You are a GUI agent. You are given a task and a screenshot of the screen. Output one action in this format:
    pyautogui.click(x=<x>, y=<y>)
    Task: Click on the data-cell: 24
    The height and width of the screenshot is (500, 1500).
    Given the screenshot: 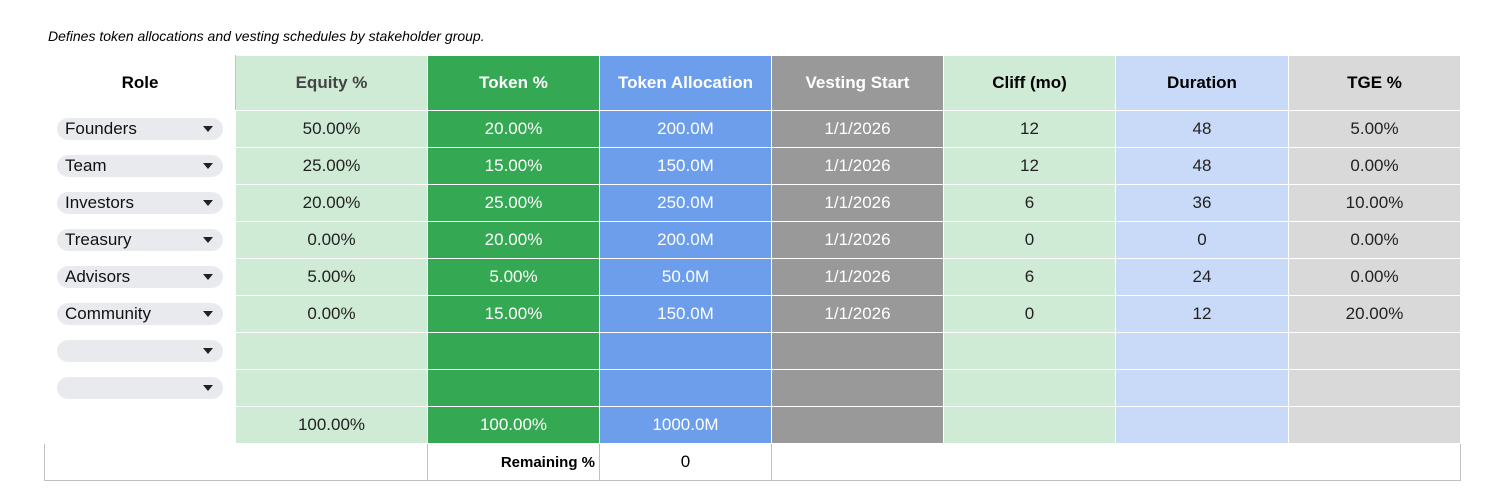 What is the action you would take?
    pyautogui.click(x=1202, y=277)
    